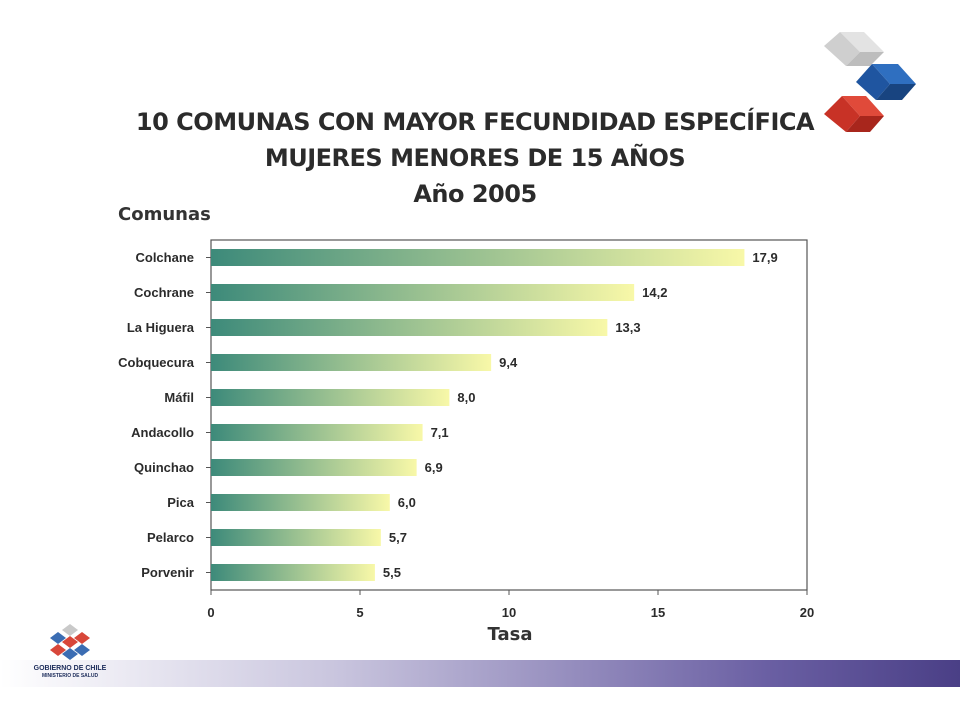  I want to click on category-label-8: Pelarco, so click(170, 537).